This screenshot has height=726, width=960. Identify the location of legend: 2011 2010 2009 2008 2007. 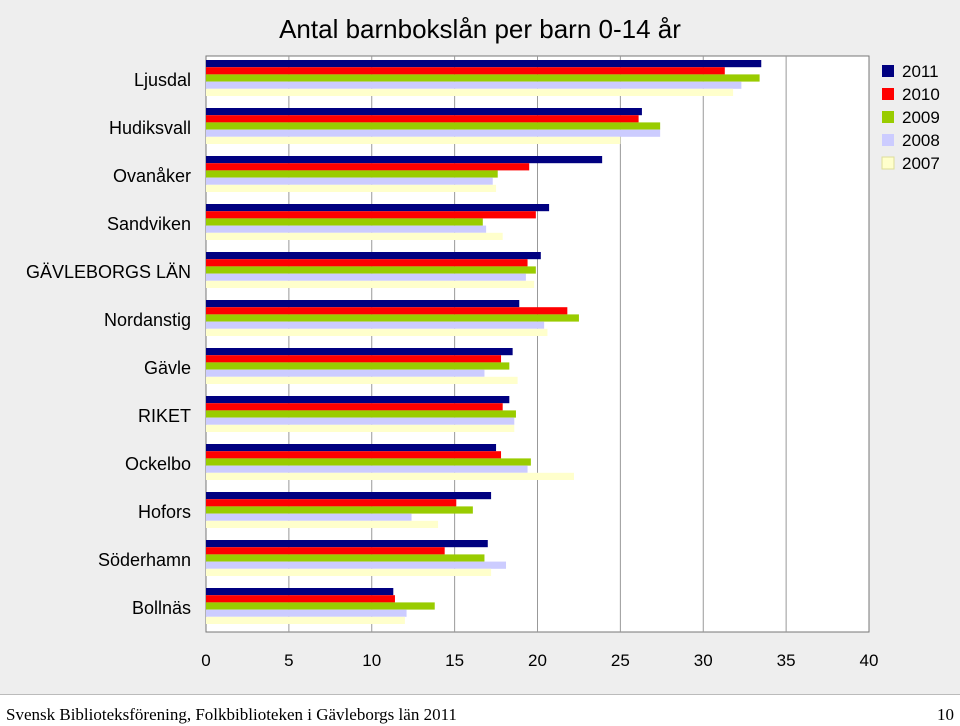
(910, 117).